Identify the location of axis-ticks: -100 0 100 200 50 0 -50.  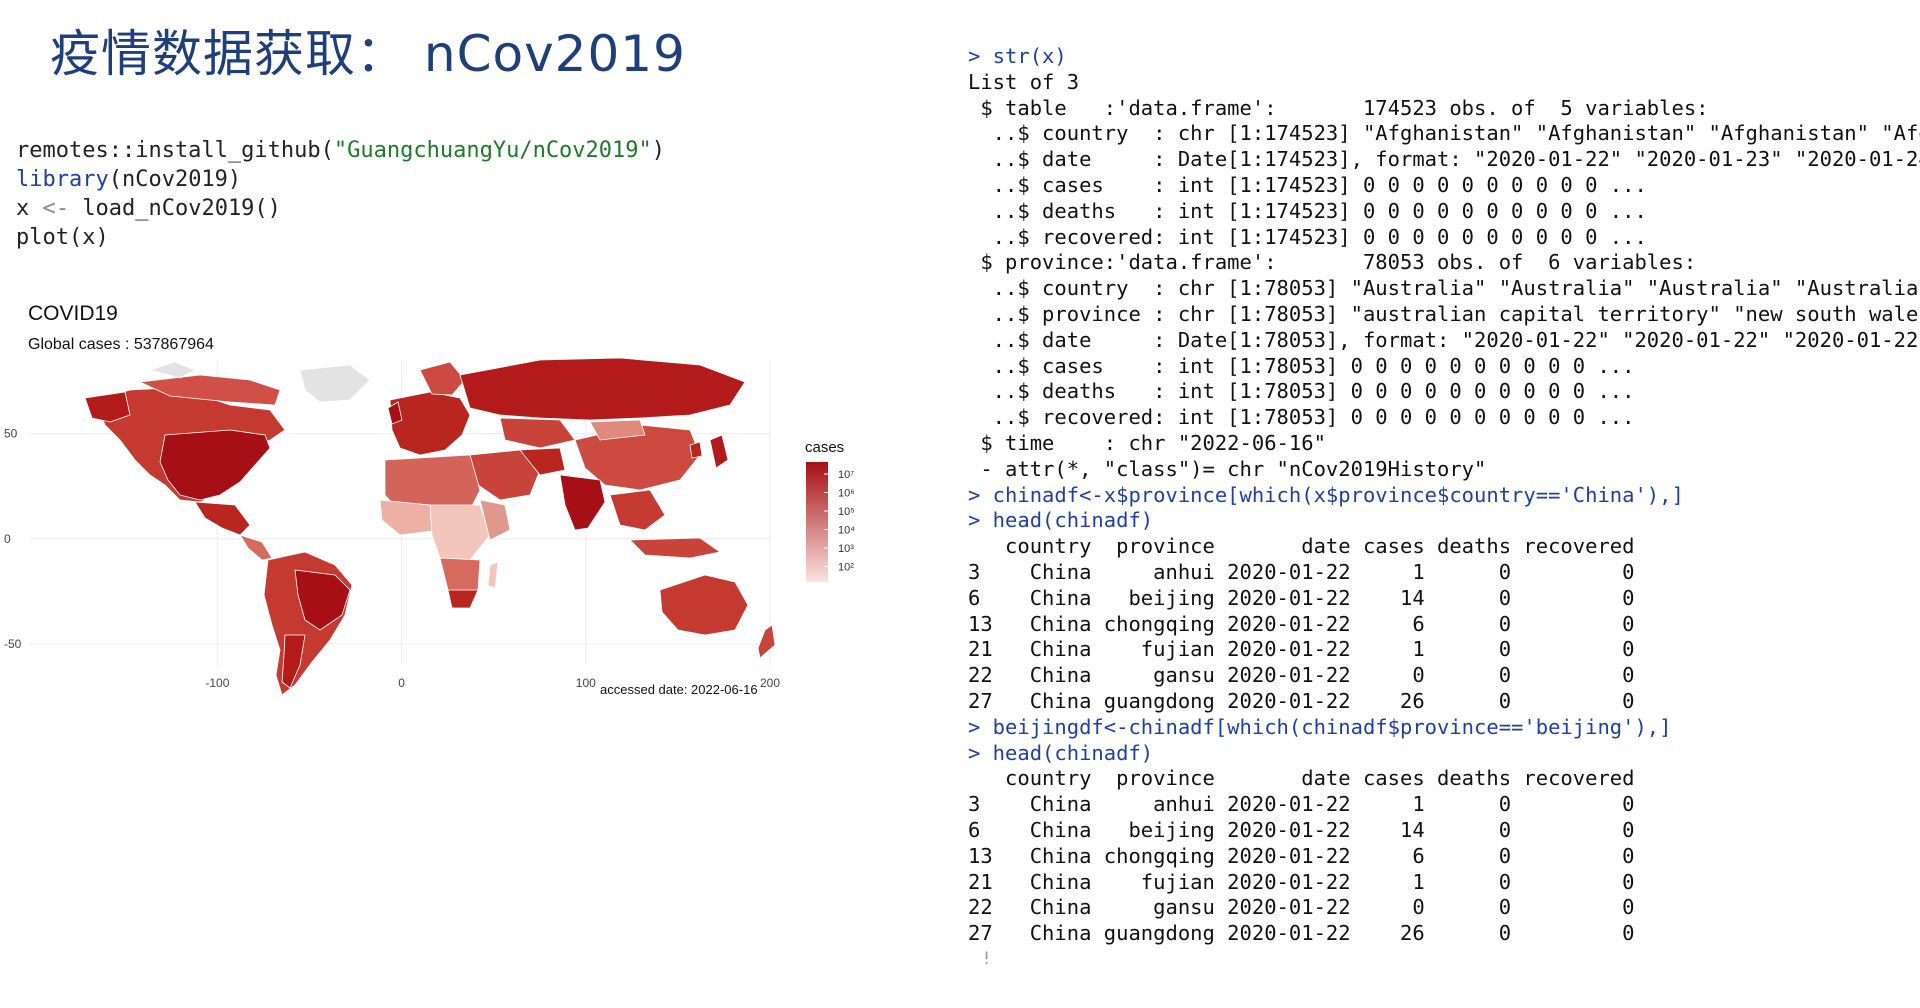
(392, 558).